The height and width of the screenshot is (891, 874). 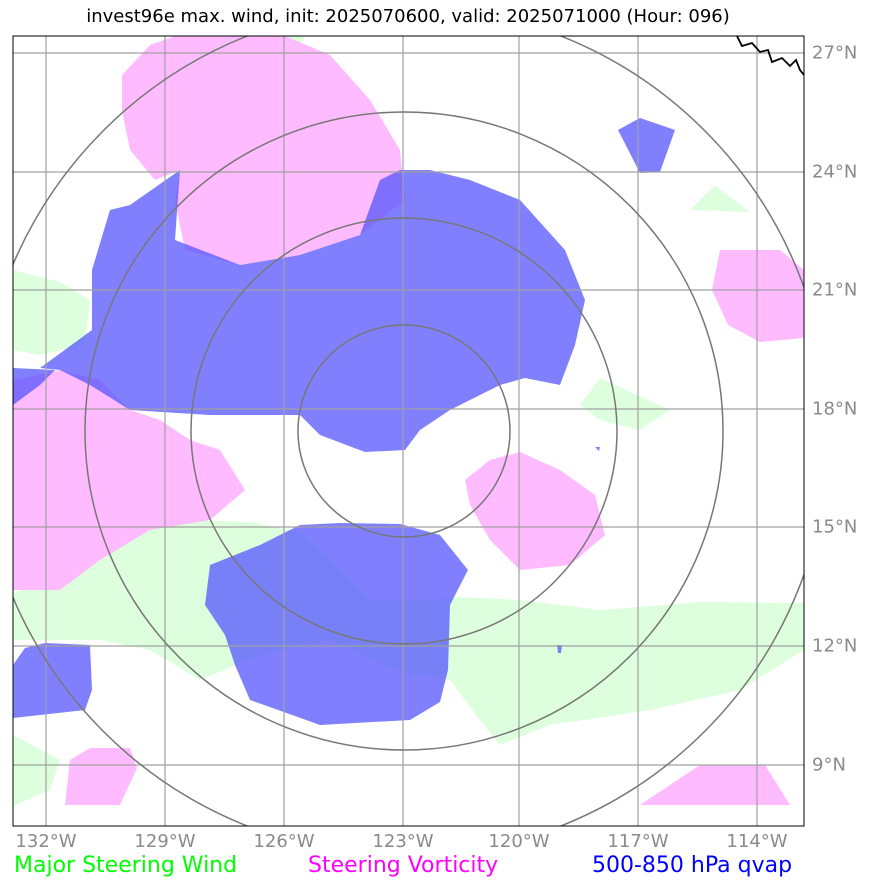 What do you see at coordinates (403, 865) in the screenshot?
I see `legend-steering-vorticity: Steering Vorticity` at bounding box center [403, 865].